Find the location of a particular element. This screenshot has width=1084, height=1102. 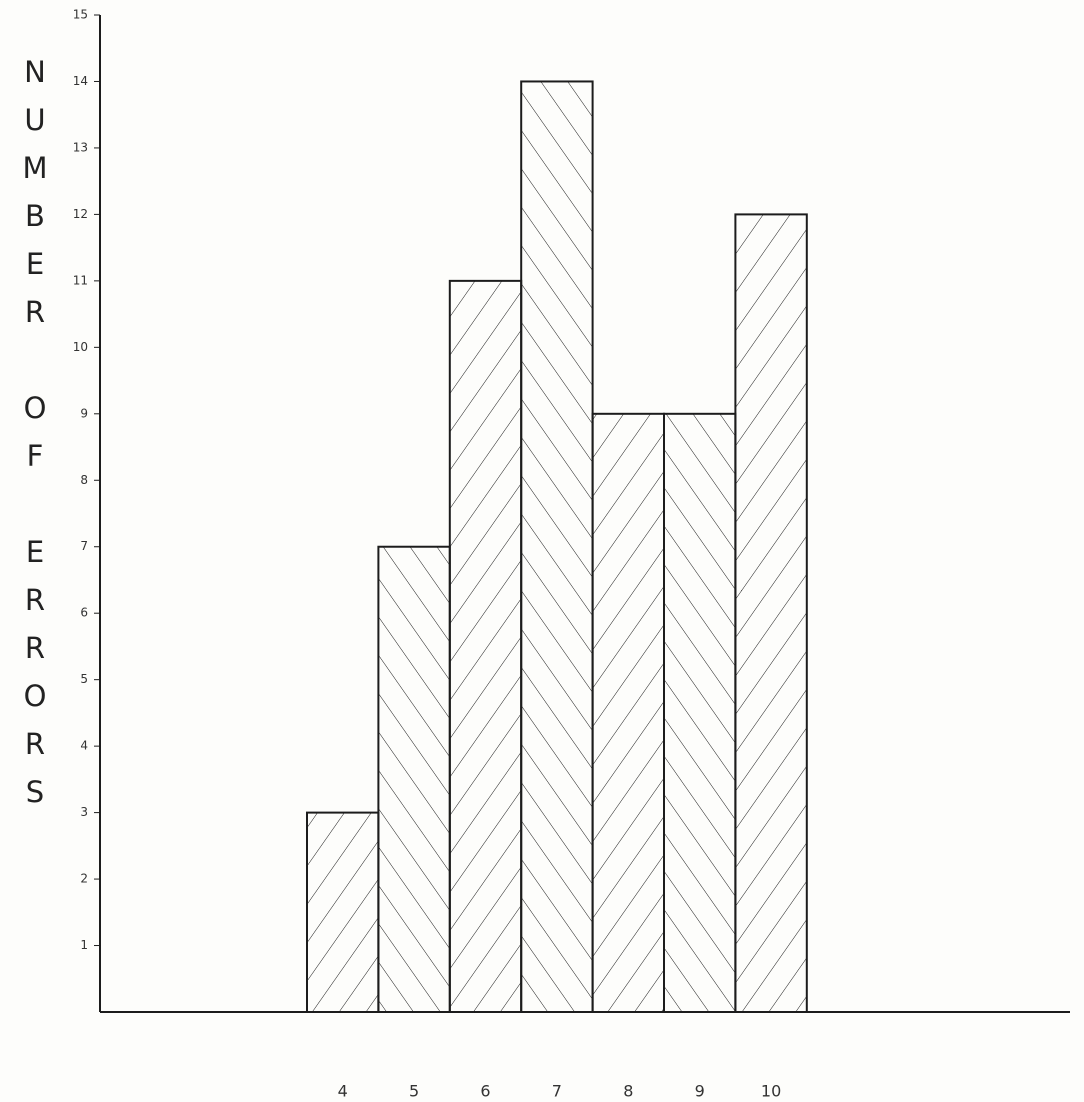

x-tick-label: 7 is located at coordinates (557, 1091).